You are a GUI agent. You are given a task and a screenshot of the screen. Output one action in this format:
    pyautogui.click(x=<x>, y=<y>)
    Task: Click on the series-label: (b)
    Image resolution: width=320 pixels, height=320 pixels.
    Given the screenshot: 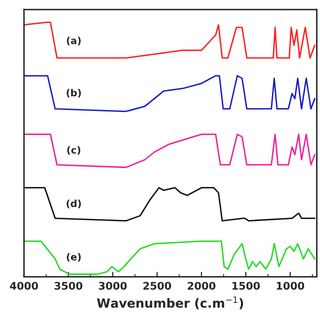 What is the action you would take?
    pyautogui.click(x=73, y=93)
    